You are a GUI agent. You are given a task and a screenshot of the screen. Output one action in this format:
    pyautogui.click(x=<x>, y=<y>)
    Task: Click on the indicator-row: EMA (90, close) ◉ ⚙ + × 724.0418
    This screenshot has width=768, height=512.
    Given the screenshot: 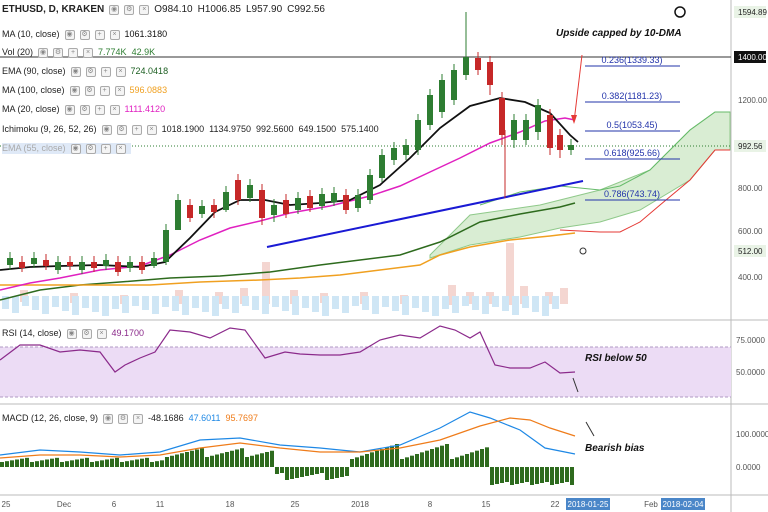 What is the action you would take?
    pyautogui.click(x=87, y=71)
    